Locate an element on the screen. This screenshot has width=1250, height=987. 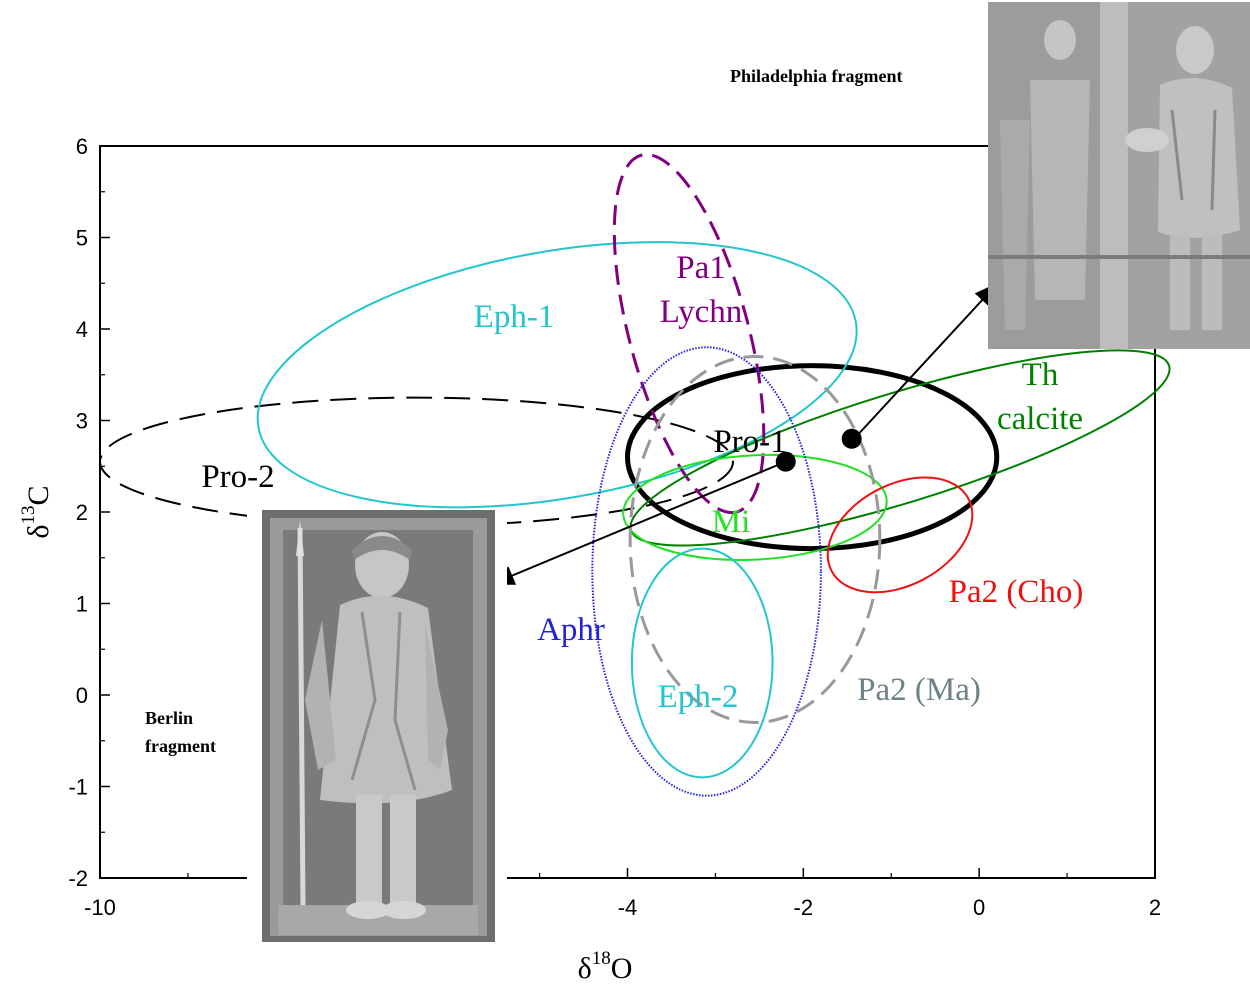
x-tick-label-0: -10 is located at coordinates (100, 907).